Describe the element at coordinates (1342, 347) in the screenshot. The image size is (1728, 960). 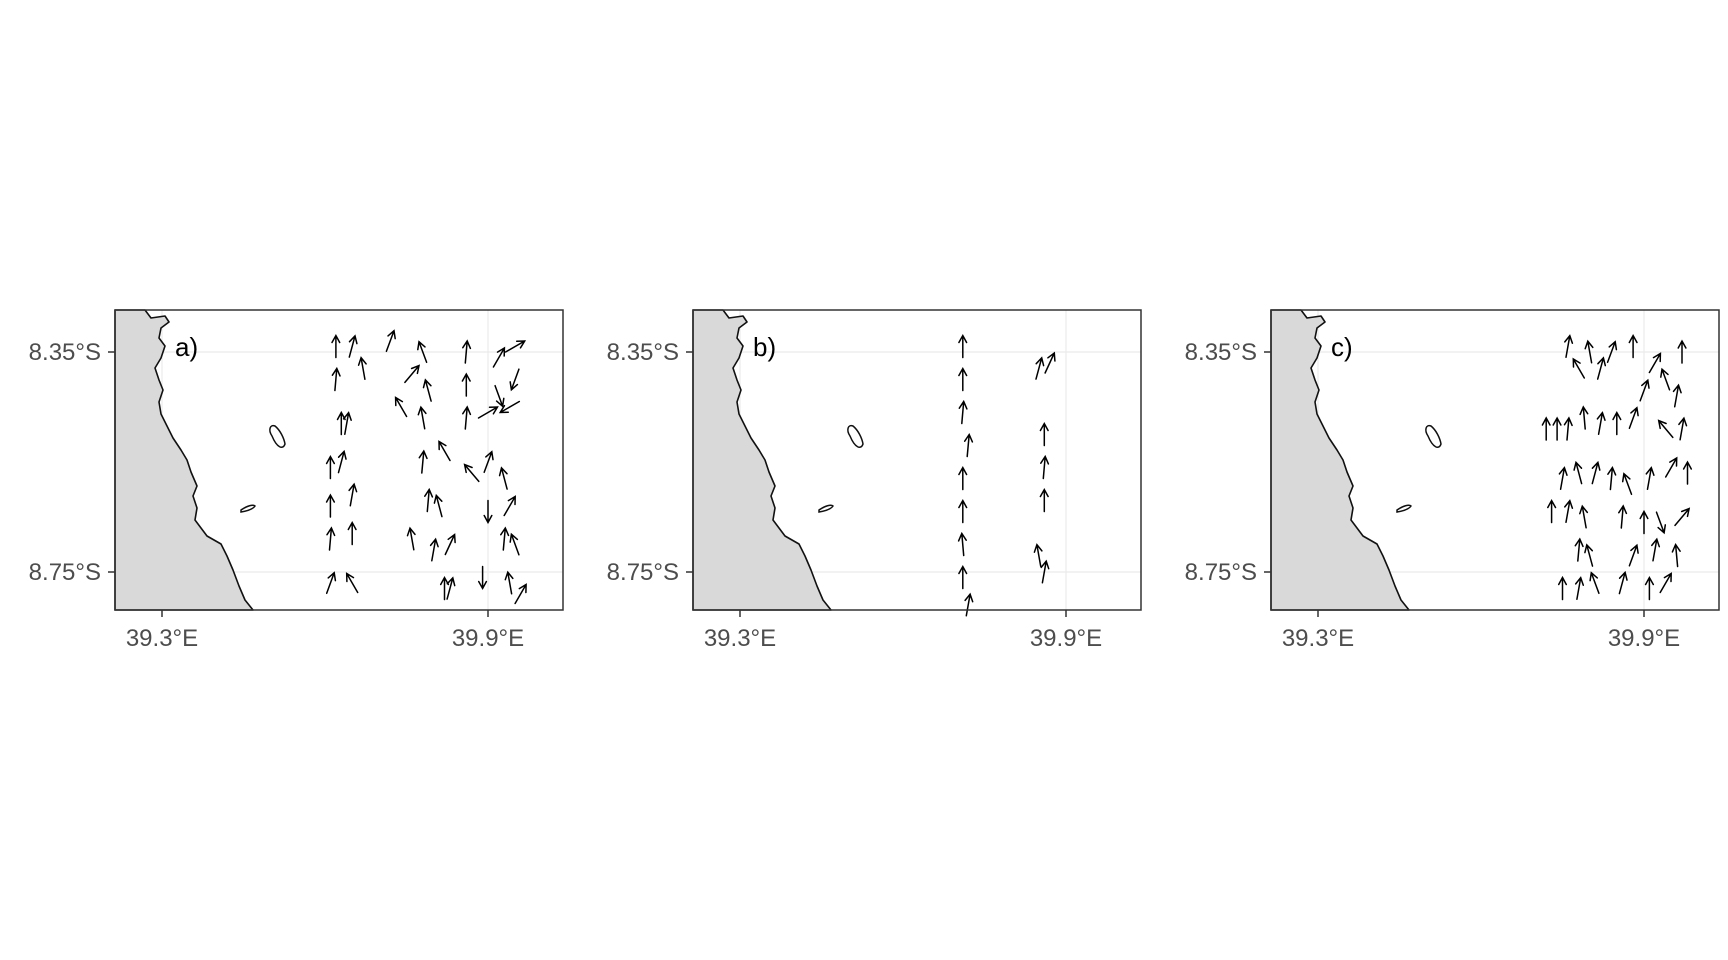
I see `panel-label: c)` at that location.